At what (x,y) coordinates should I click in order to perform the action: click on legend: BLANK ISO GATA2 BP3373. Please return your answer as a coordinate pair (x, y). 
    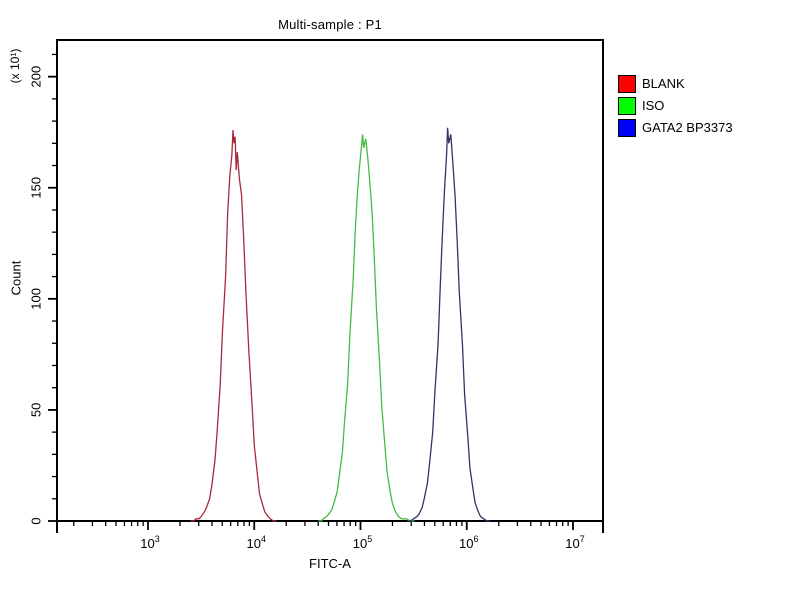
    Looking at the image, I should click on (675, 105).